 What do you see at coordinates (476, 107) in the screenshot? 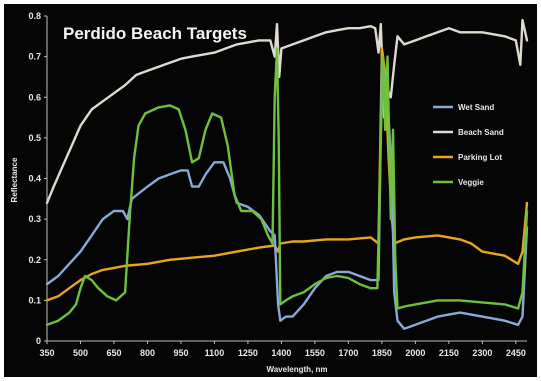
I see `legend-label: Wet Sand` at bounding box center [476, 107].